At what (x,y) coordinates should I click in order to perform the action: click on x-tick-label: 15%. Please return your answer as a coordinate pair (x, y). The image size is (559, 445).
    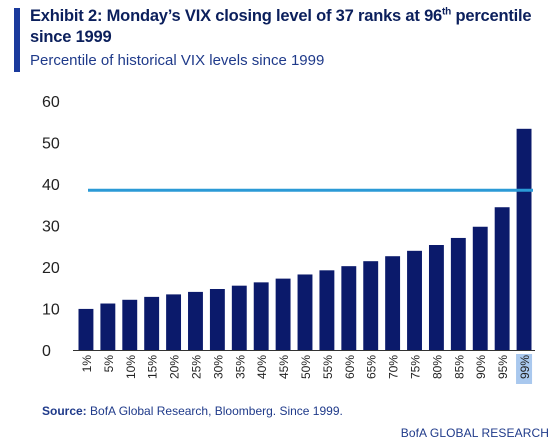
    Looking at the image, I should click on (153, 367).